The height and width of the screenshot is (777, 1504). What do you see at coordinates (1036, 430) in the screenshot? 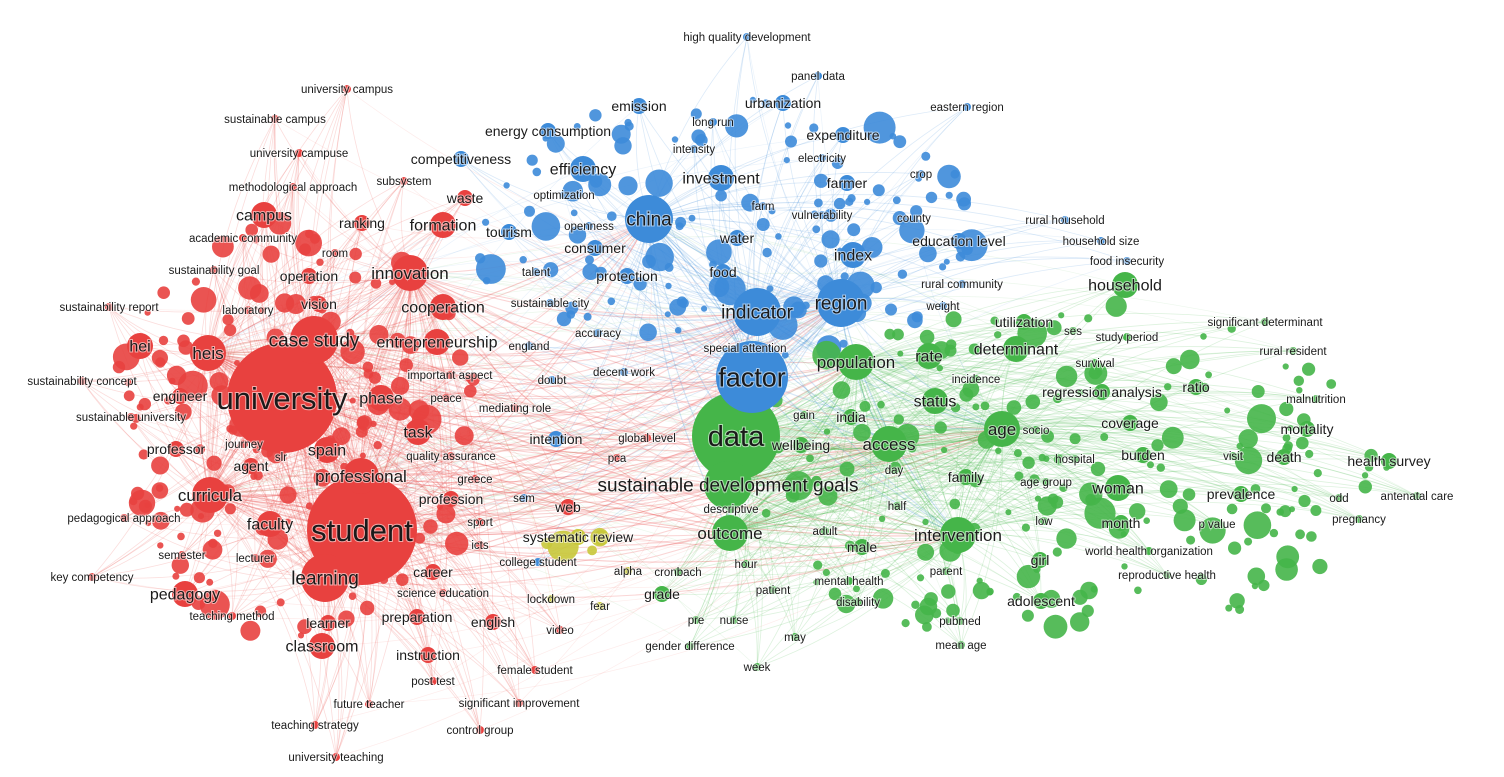
I see `node-socio` at bounding box center [1036, 430].